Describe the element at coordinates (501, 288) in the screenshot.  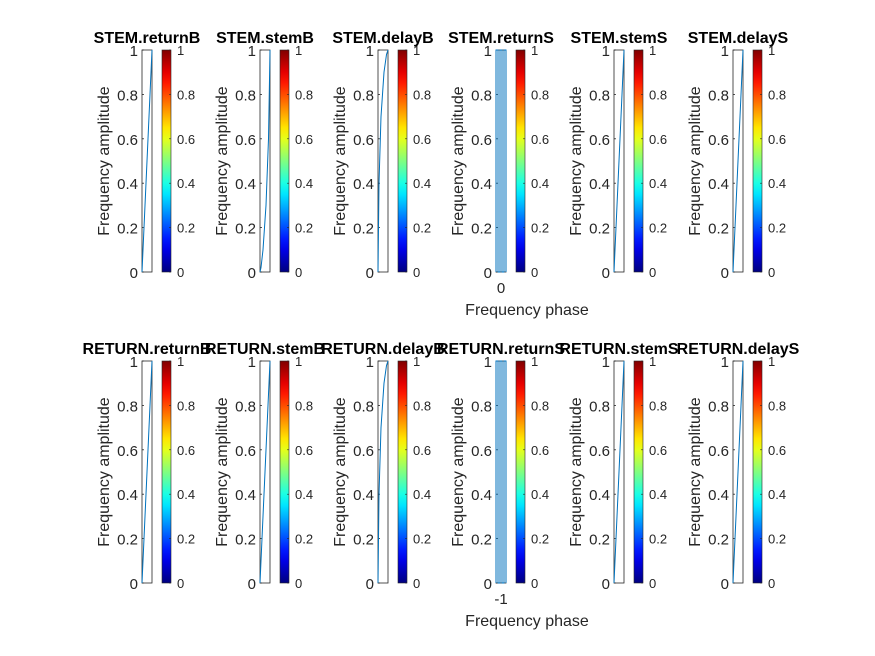
I see `x-tick-label: 0` at that location.